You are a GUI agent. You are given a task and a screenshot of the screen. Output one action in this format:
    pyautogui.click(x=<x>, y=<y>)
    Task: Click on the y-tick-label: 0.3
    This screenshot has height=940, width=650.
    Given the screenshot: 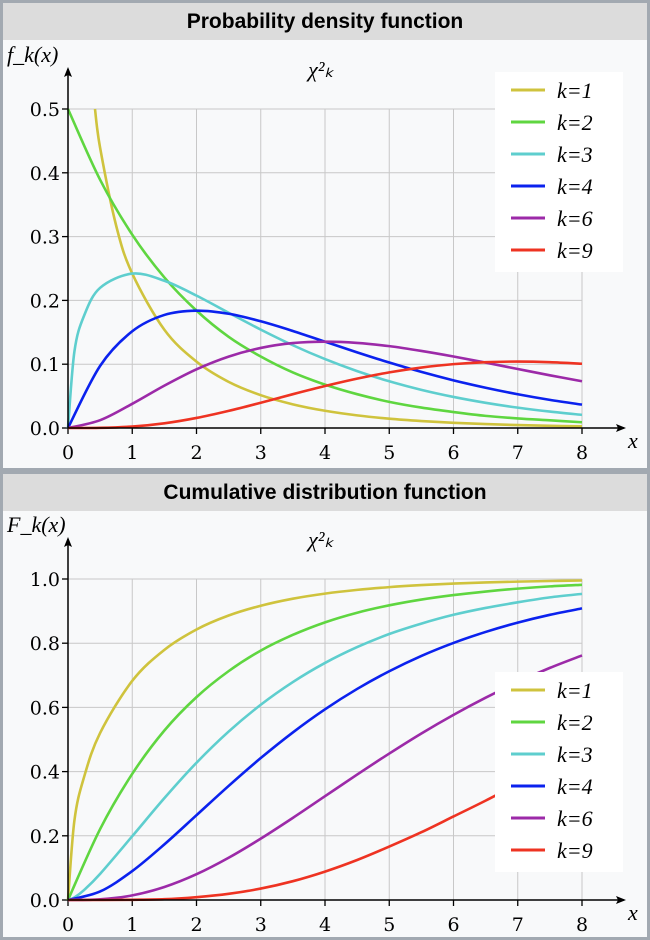 What is the action you would take?
    pyautogui.click(x=45, y=238)
    